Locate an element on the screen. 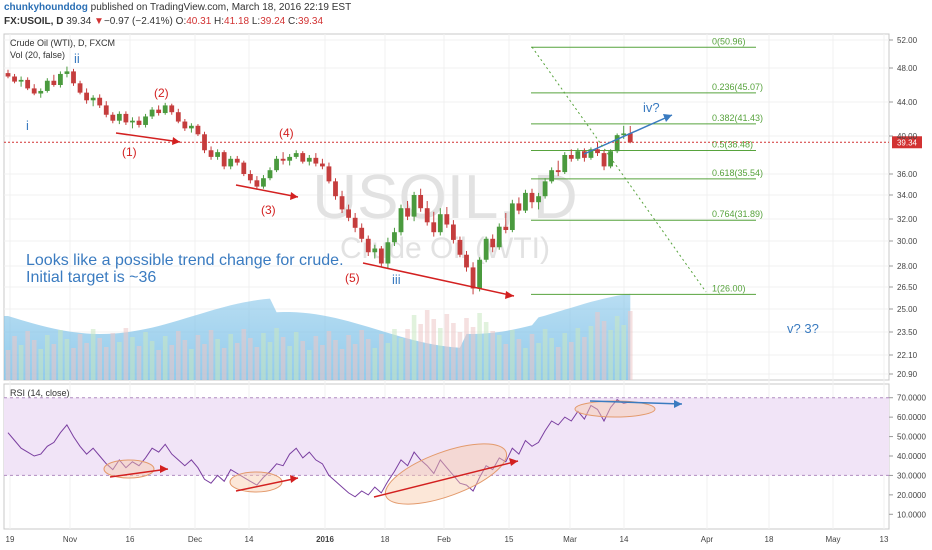  rsi-axis-label: 60.0000 is located at coordinates (911, 417).